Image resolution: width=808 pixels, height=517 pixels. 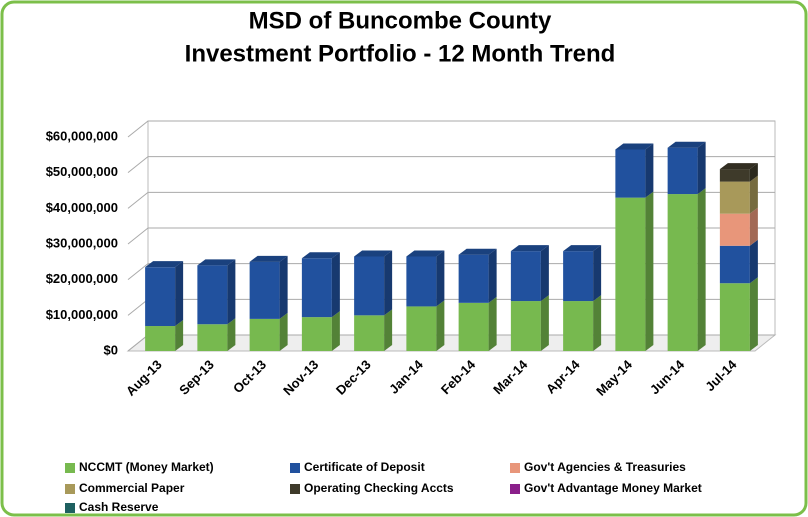 I want to click on chart-title: MSD of Buncombe County, so click(x=400, y=20).